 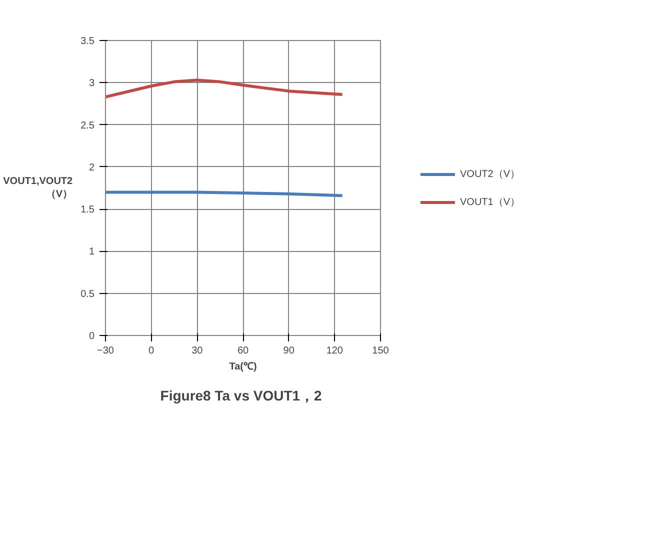 What do you see at coordinates (381, 351) in the screenshot?
I see `x-tick-label: 150` at bounding box center [381, 351].